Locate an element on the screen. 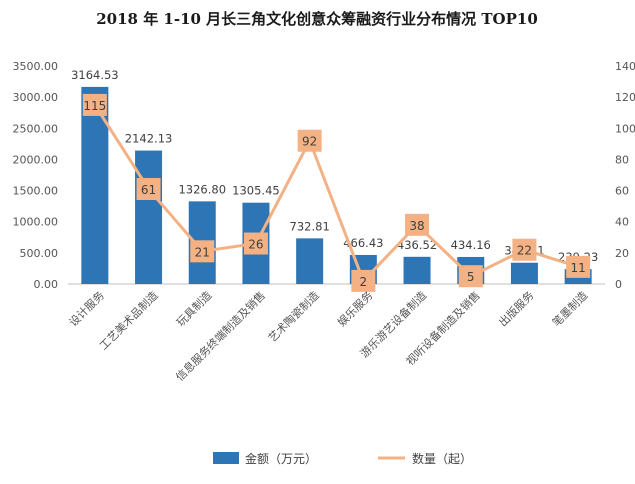 Image resolution: width=635 pixels, height=484 pixels. line-value-label: 26 is located at coordinates (255, 245).